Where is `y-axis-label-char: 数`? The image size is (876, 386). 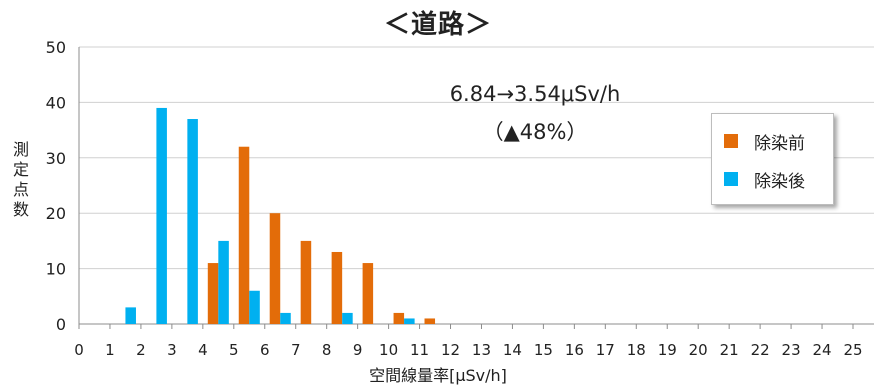
y-axis-label-char: 数 is located at coordinates (20, 209).